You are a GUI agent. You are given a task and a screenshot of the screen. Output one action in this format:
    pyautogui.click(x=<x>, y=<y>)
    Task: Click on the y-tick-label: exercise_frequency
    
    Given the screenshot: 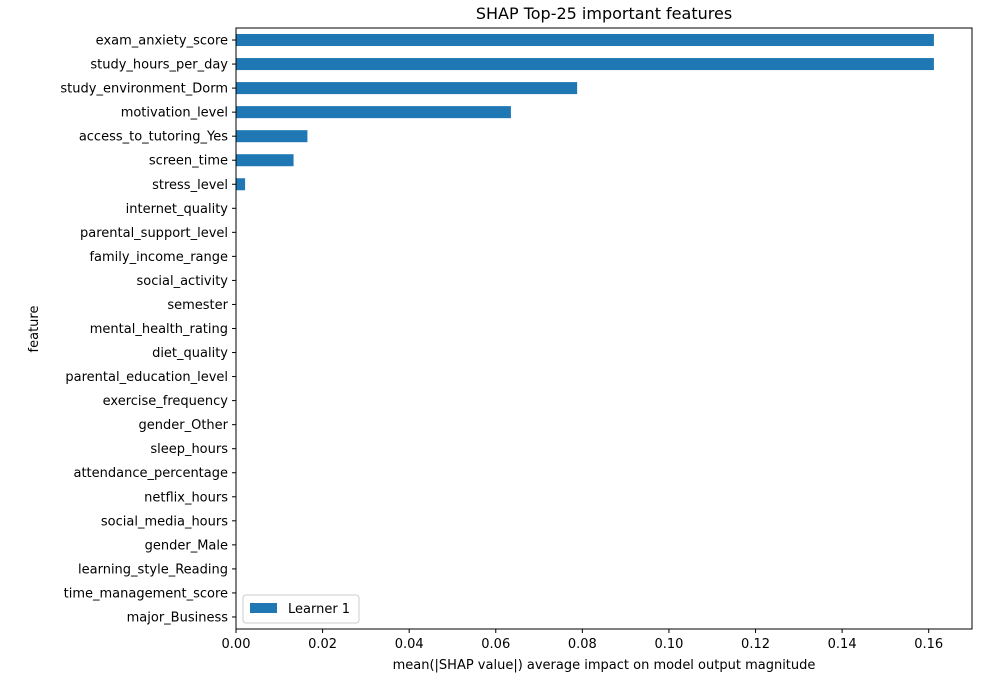 What is the action you would take?
    pyautogui.click(x=166, y=401)
    